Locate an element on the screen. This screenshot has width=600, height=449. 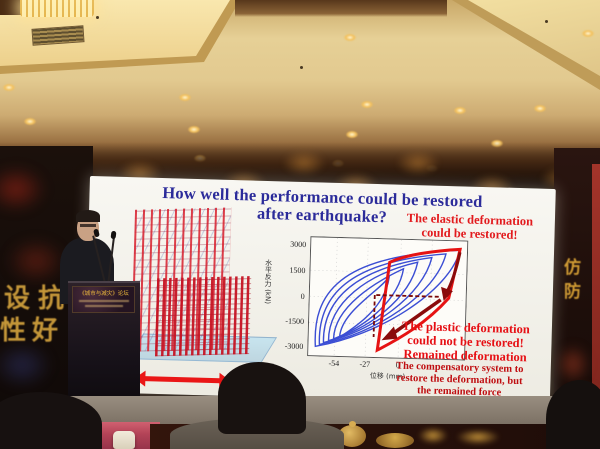
podium: 《城市与减灾》论坛 is located at coordinates (104, 339).